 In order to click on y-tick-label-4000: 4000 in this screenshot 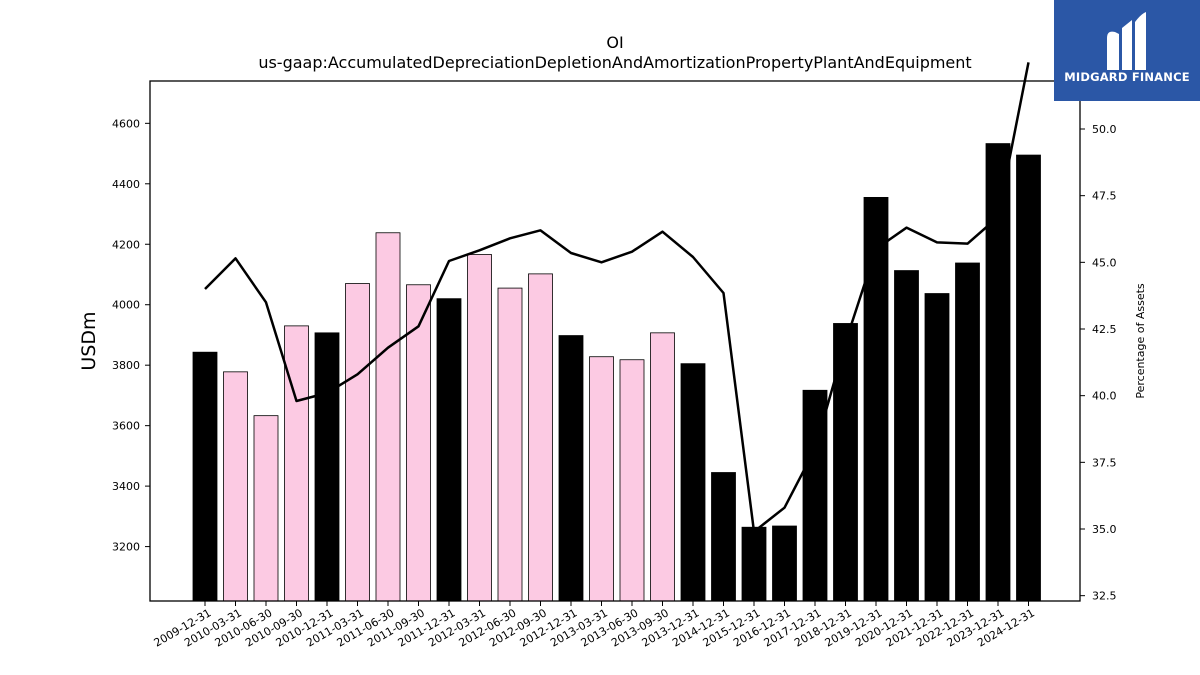, I will do `click(126, 305)`.